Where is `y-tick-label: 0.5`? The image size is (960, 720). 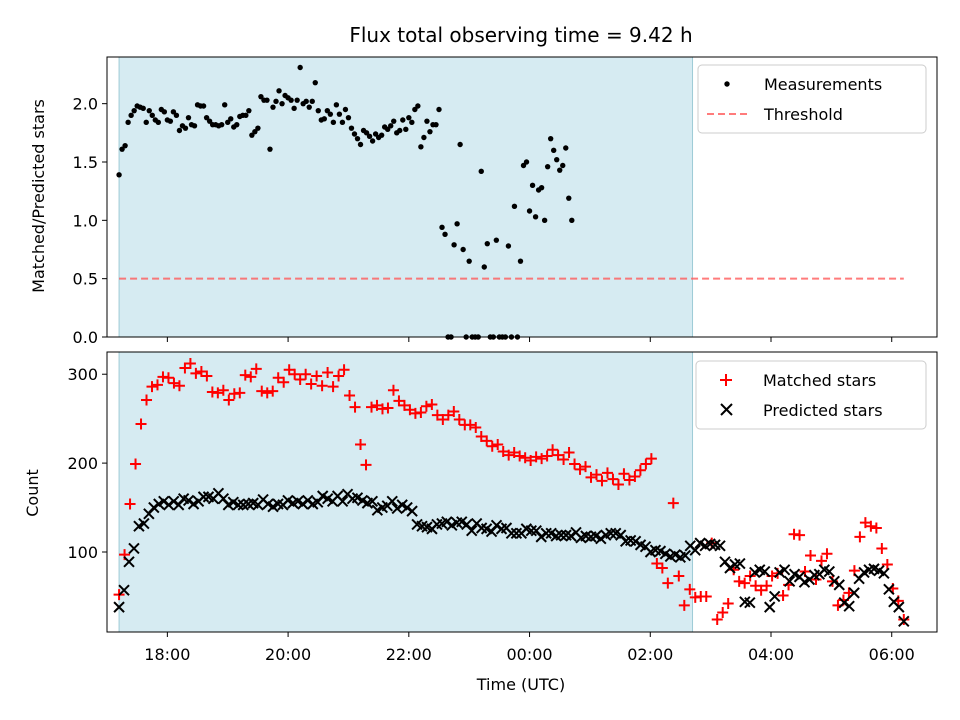 y-tick-label: 0.5 is located at coordinates (85, 279).